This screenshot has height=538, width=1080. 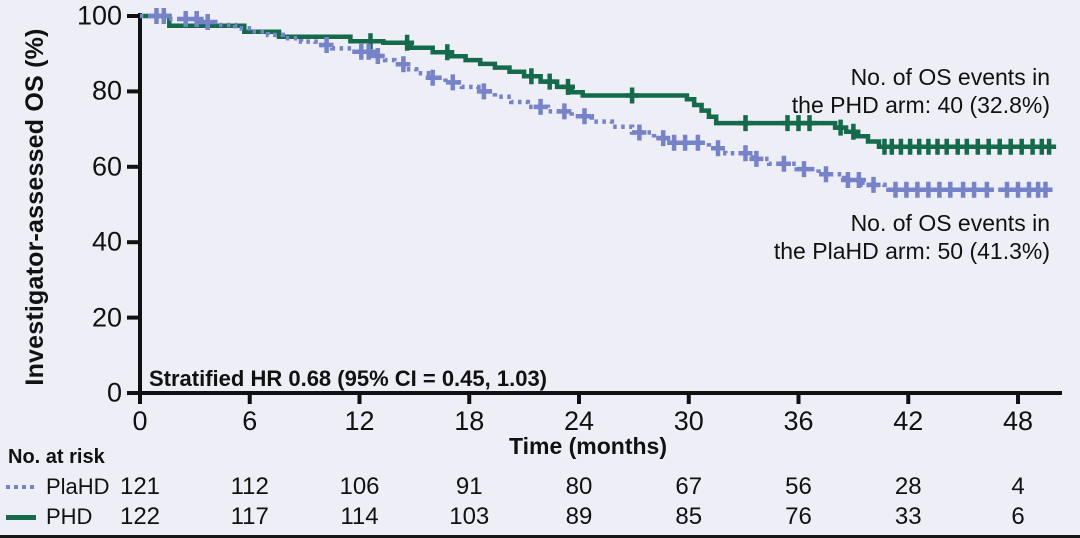 I want to click on risk-row-label: PHD, so click(x=69, y=516).